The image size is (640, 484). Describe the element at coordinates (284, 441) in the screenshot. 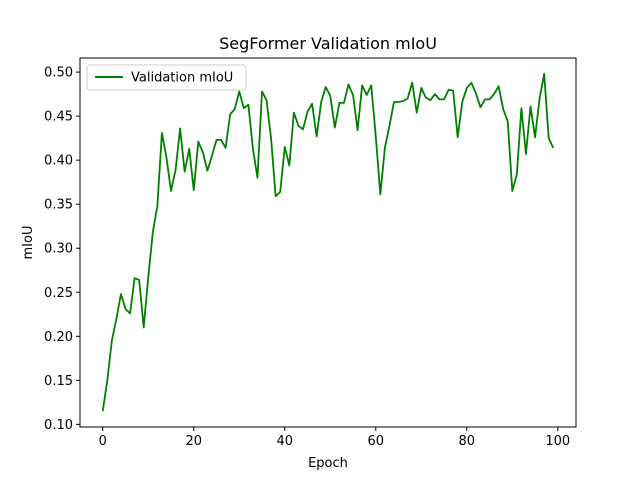

I see `x-tick-label: 40` at that location.